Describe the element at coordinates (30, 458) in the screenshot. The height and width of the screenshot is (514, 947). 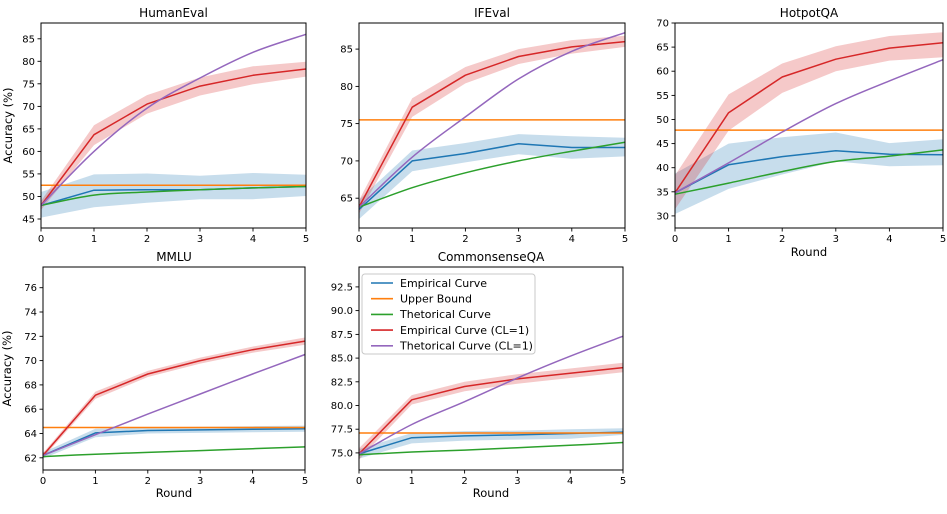
I see `y-tick-label: 62` at that location.